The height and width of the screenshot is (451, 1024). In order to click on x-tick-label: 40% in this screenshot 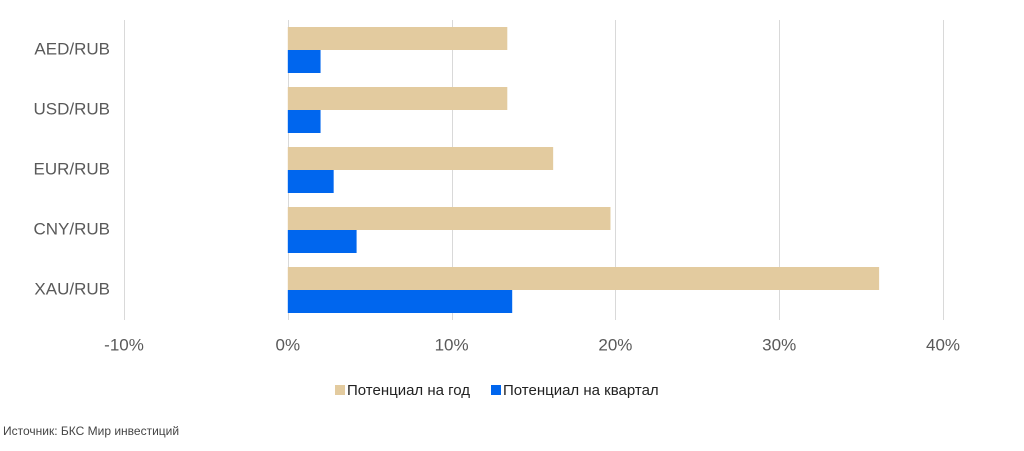, I will do `click(943, 344)`.